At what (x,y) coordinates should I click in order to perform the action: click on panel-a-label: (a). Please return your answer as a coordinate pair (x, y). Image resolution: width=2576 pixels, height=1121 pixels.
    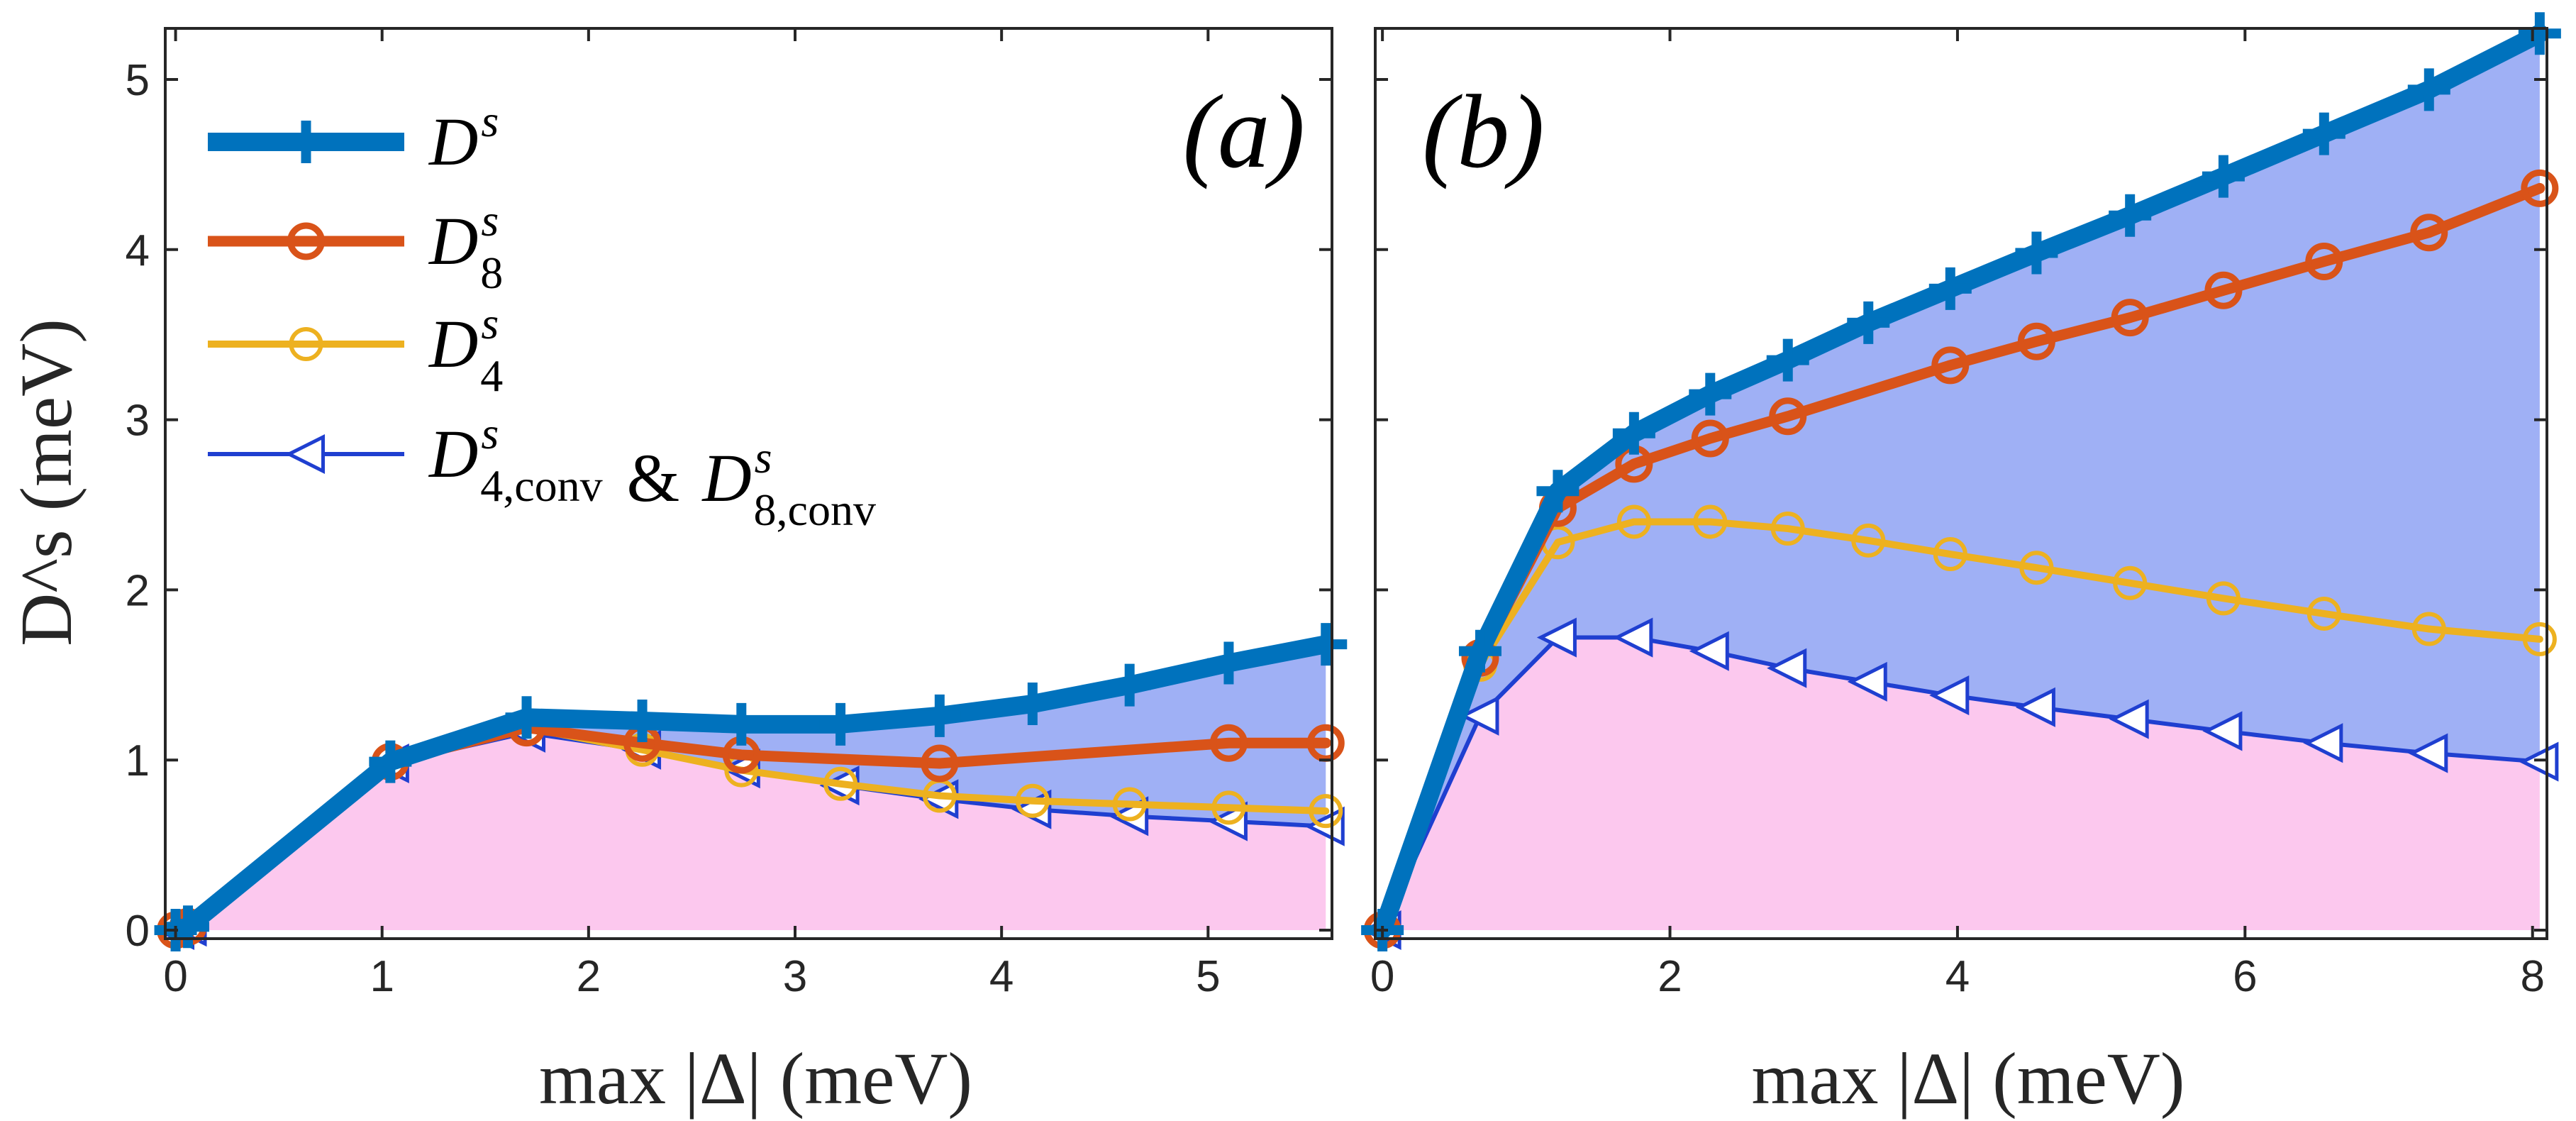
    Looking at the image, I should click on (1243, 132).